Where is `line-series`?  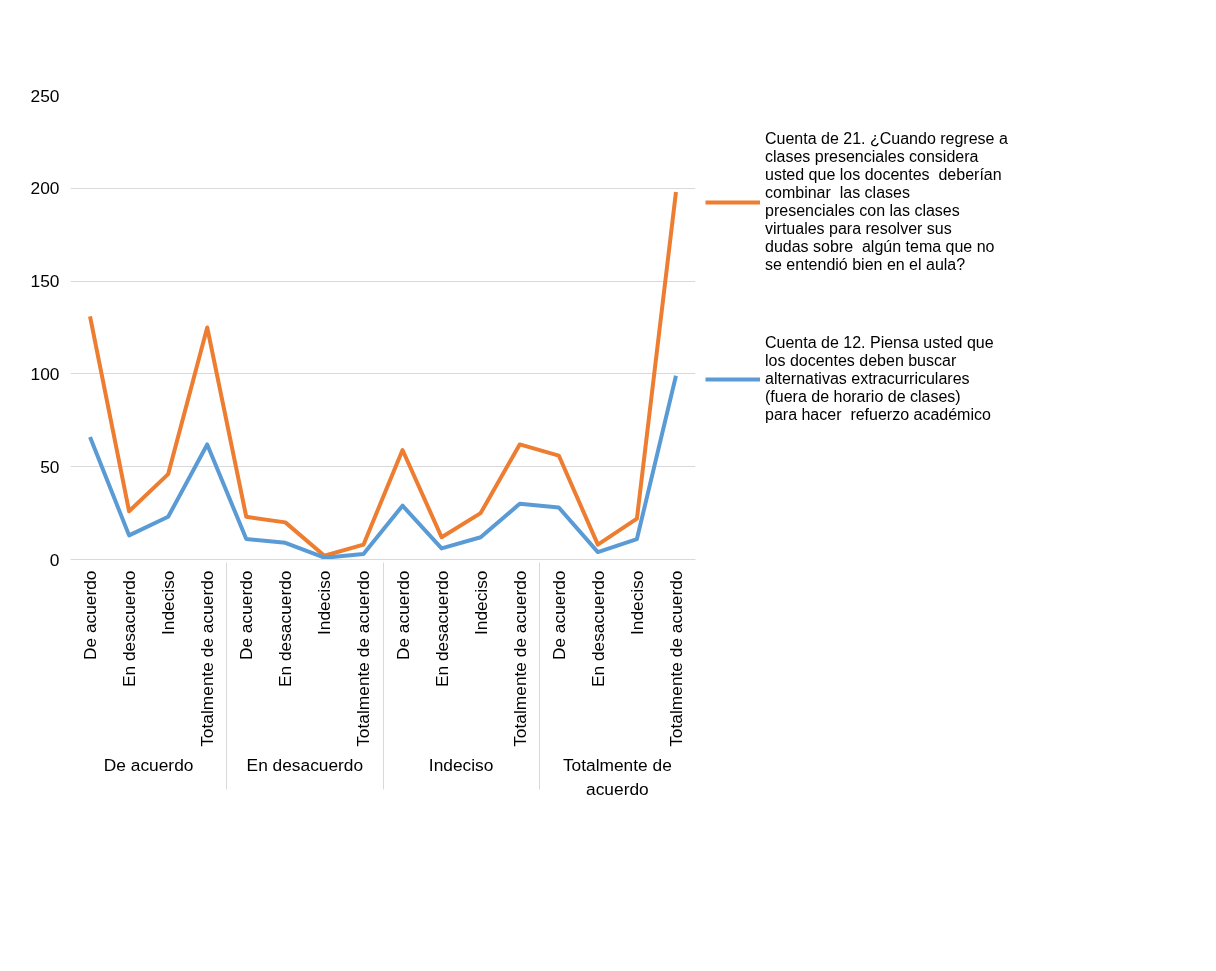 line-series is located at coordinates (383, 466).